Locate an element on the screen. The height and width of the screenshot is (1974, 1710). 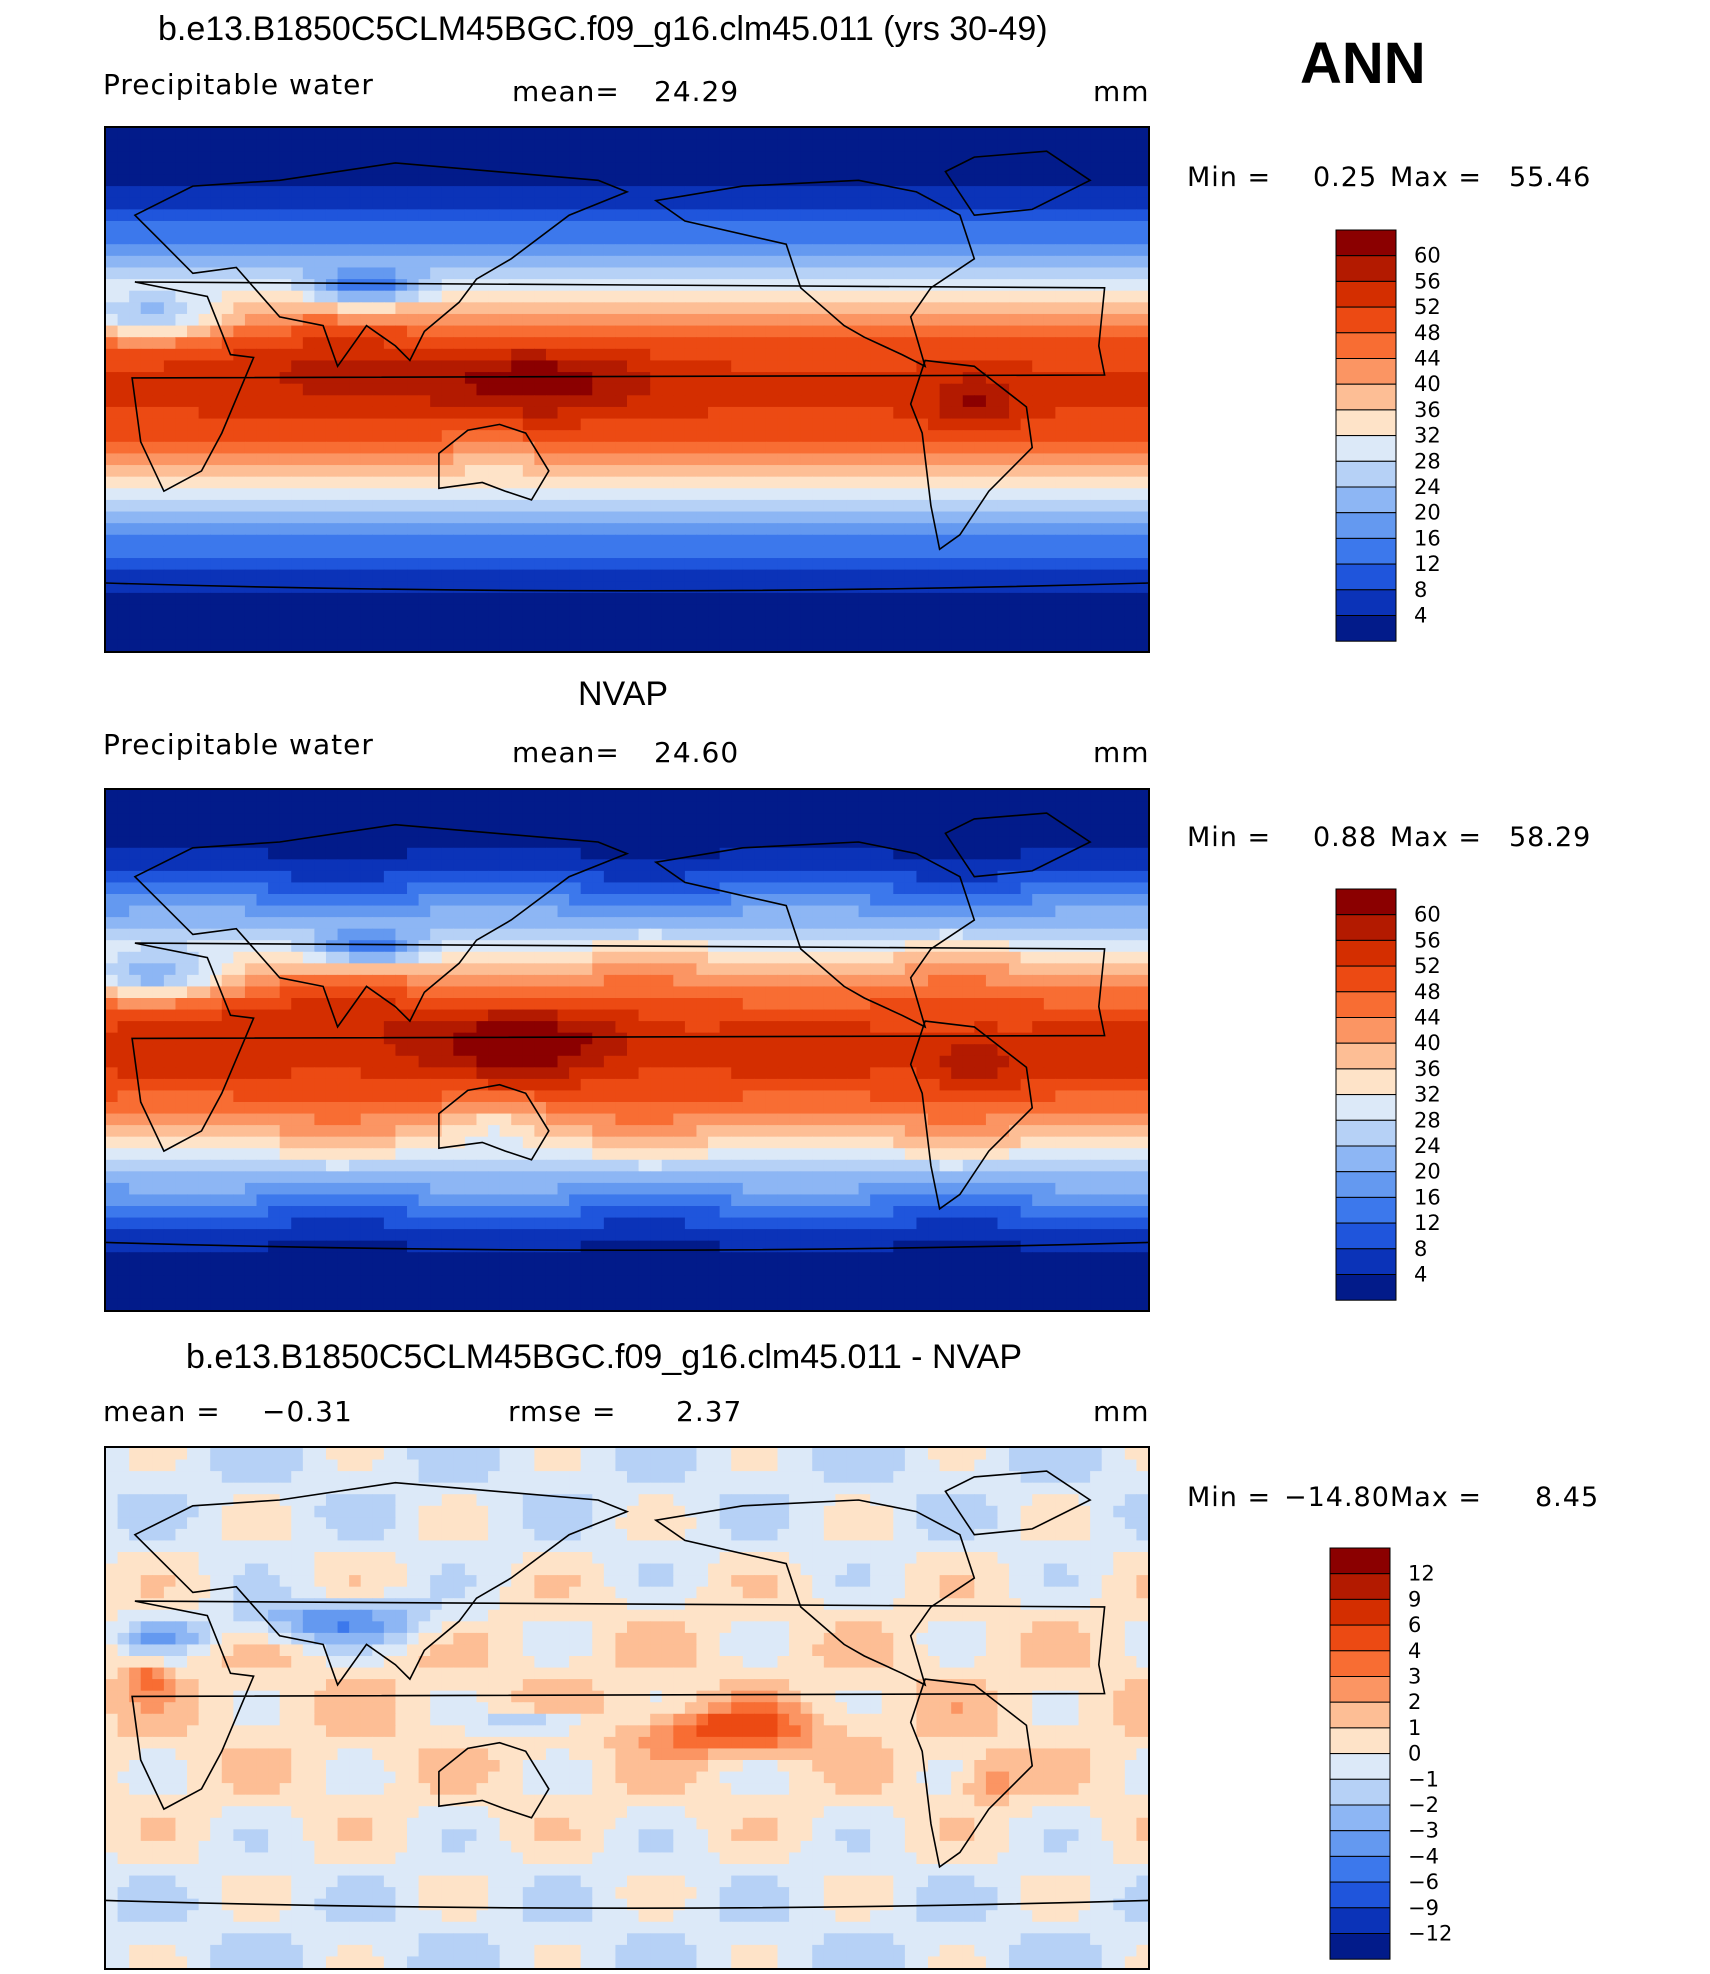
colorbar-segment is located at coordinates (1366, 423).